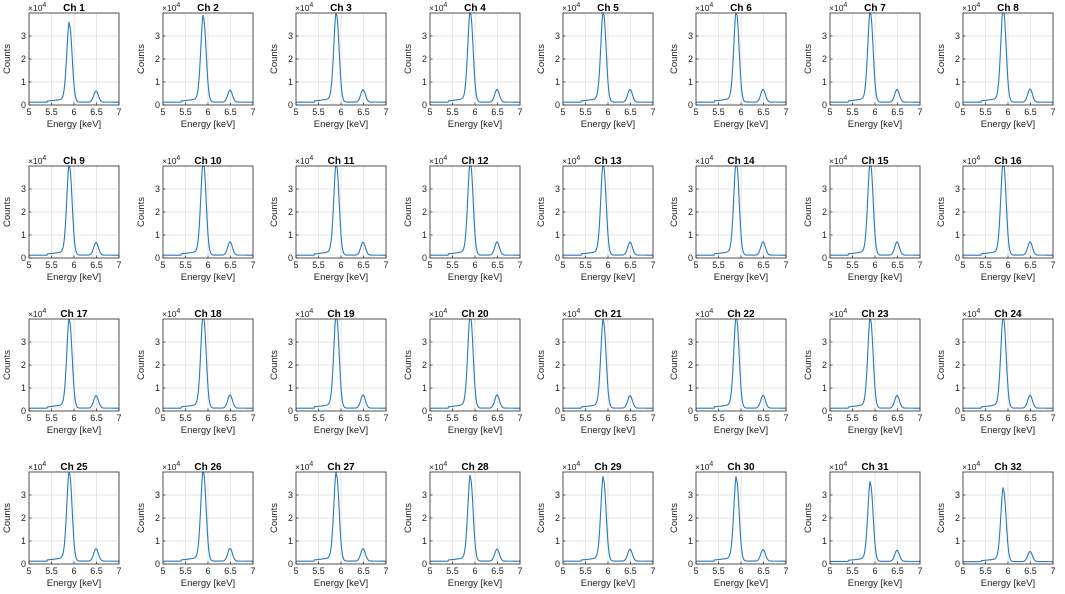 The image size is (1065, 594). What do you see at coordinates (741, 161) in the screenshot?
I see `panel-title: Ch 14` at bounding box center [741, 161].